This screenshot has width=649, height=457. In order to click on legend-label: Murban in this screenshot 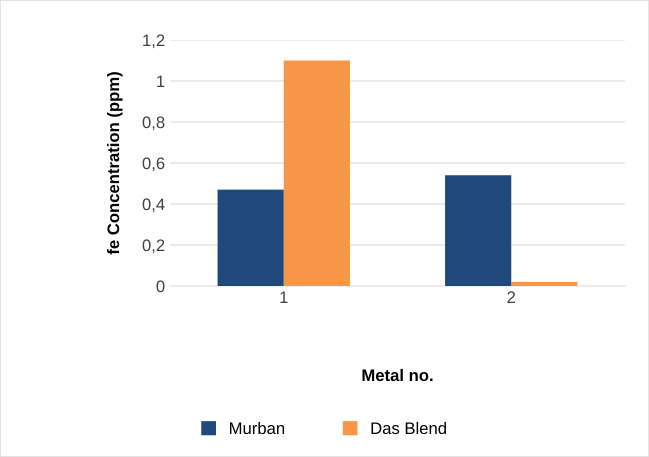, I will do `click(257, 428)`.